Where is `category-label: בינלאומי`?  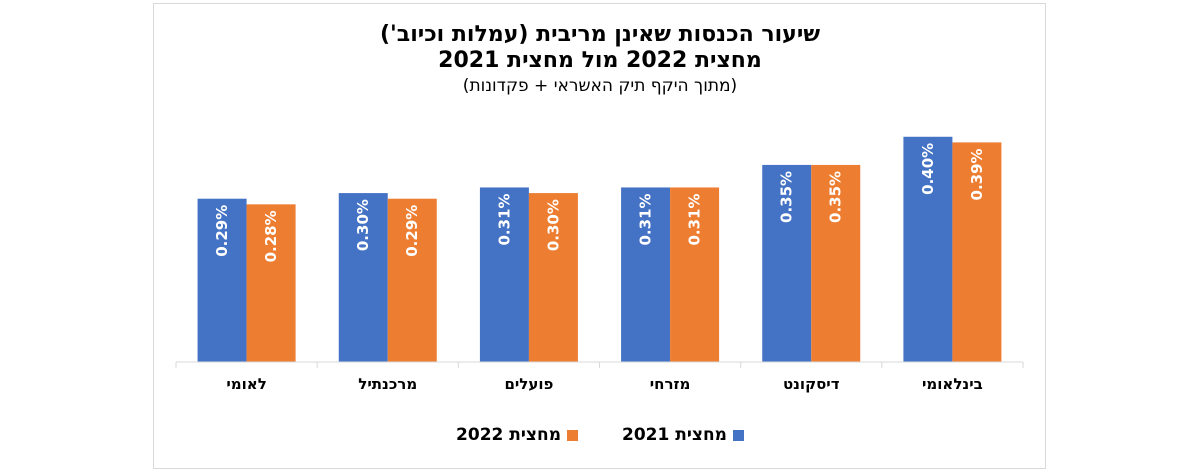
category-label: בינלאומי is located at coordinates (952, 384).